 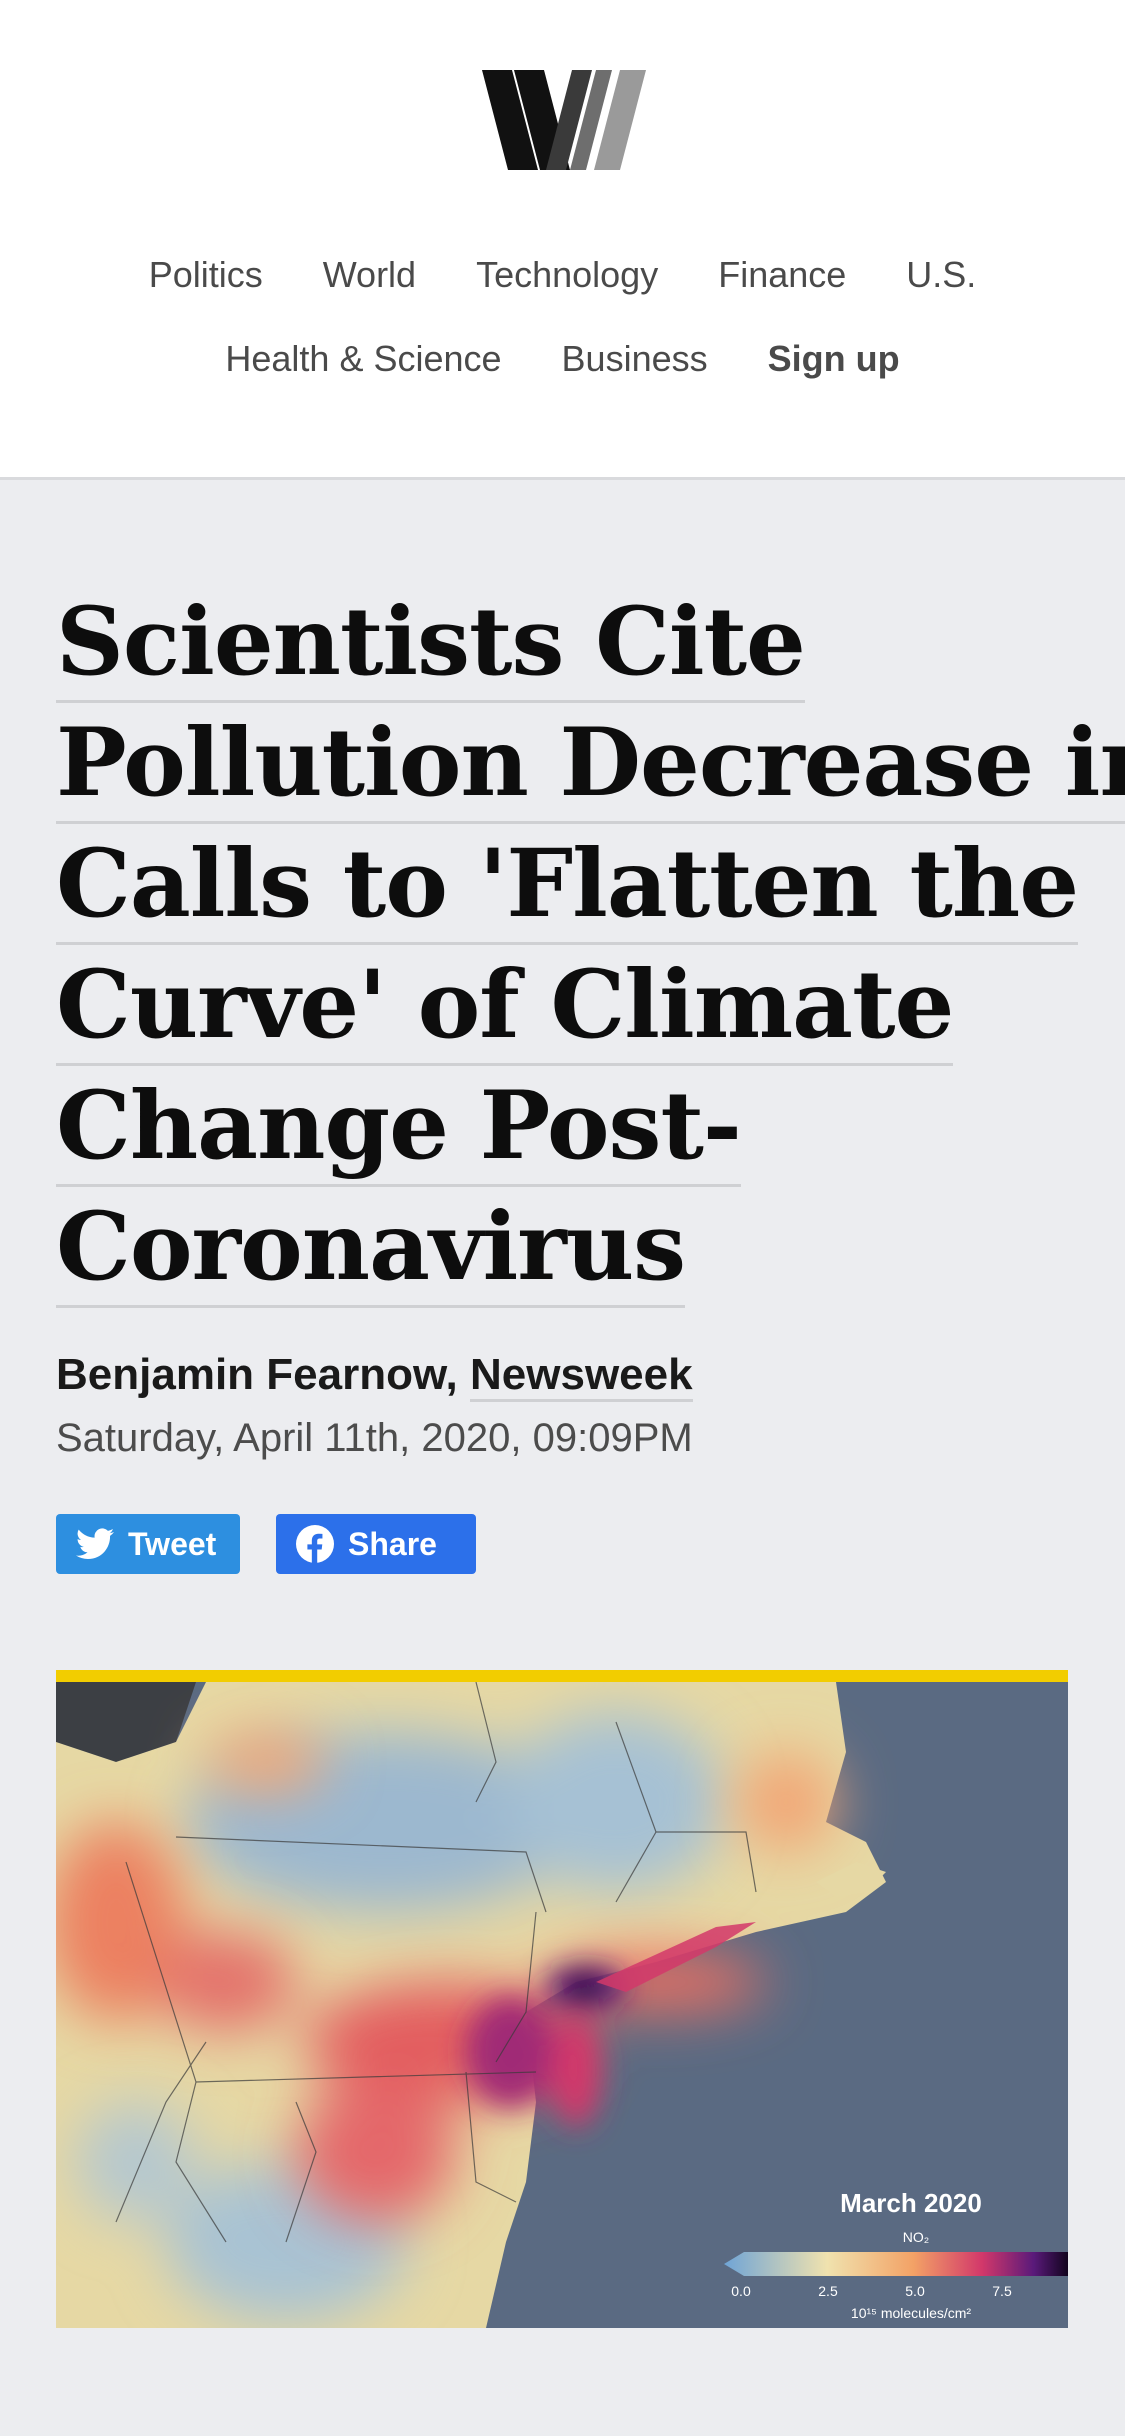 I want to click on author-name: Benjamin Fearnow,, so click(x=257, y=1374).